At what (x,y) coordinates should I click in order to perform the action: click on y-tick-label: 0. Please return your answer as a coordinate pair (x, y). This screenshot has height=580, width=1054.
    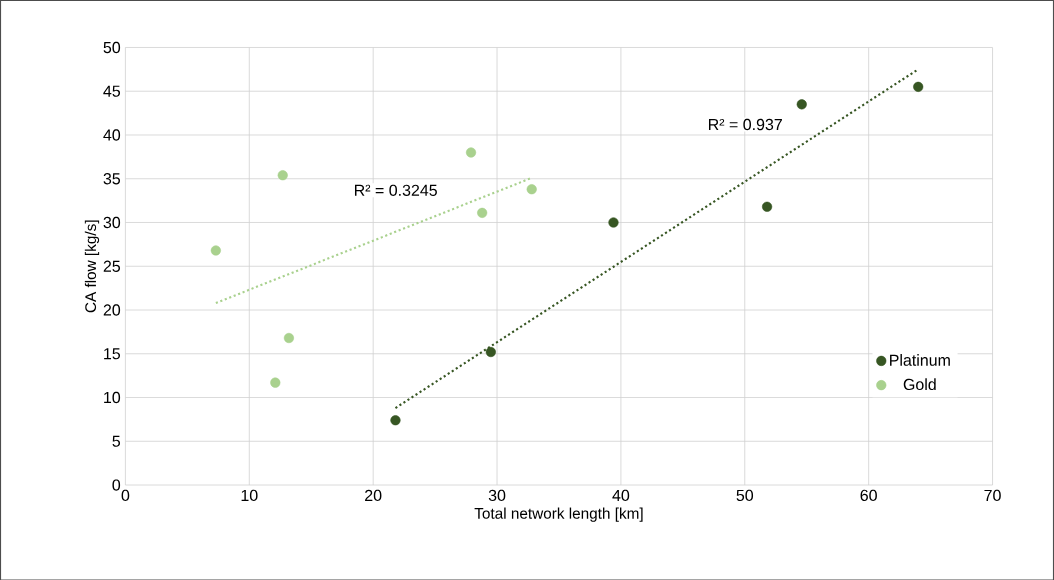
    Looking at the image, I should click on (116, 485).